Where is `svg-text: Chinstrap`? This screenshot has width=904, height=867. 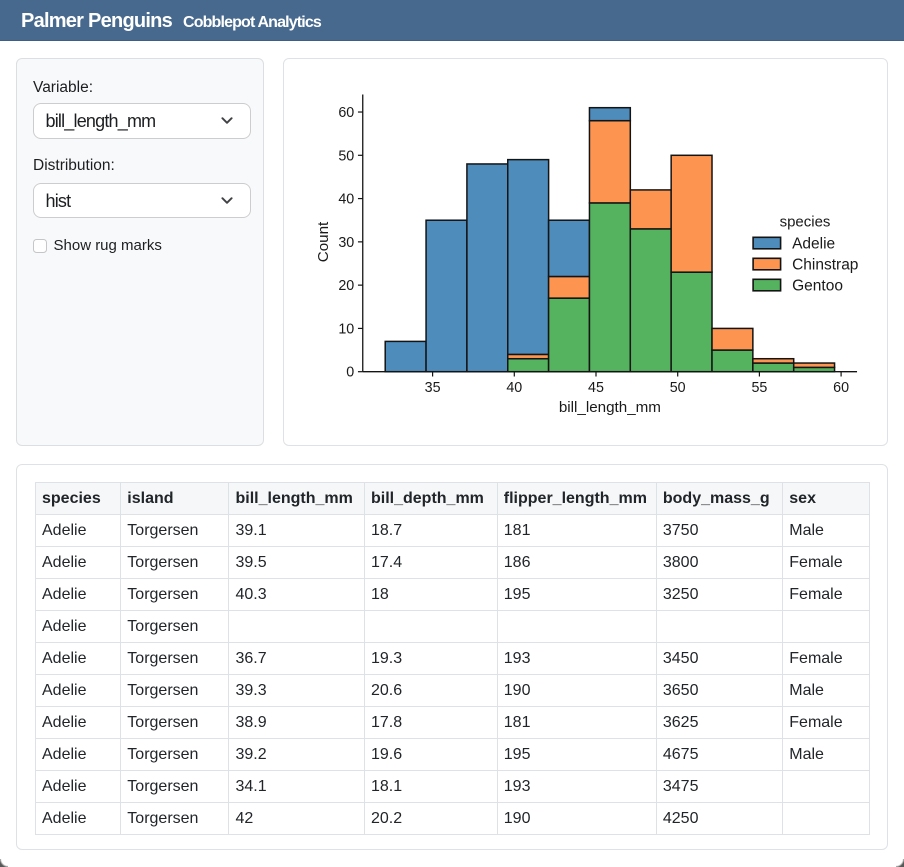 svg-text: Chinstrap is located at coordinates (825, 265).